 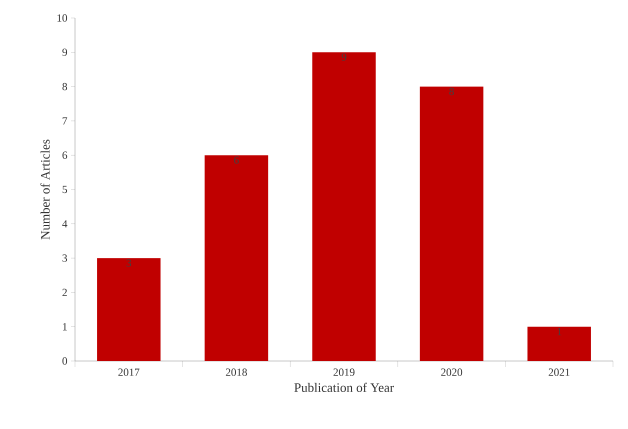 I want to click on y-tick-label: 5, so click(x=65, y=190).